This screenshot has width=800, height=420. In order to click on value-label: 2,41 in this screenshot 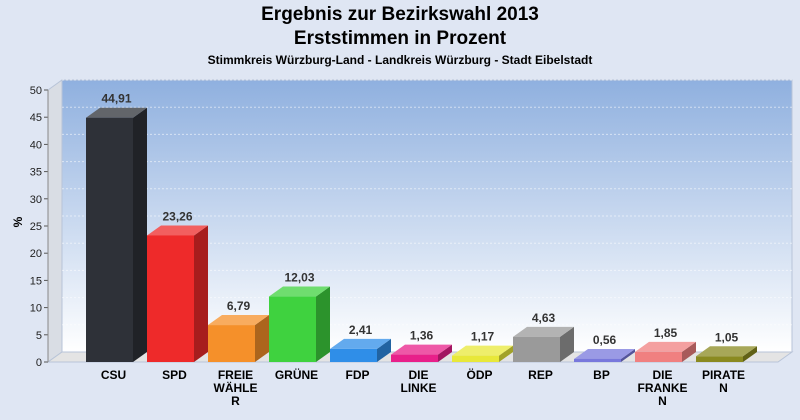, I will do `click(361, 330)`.